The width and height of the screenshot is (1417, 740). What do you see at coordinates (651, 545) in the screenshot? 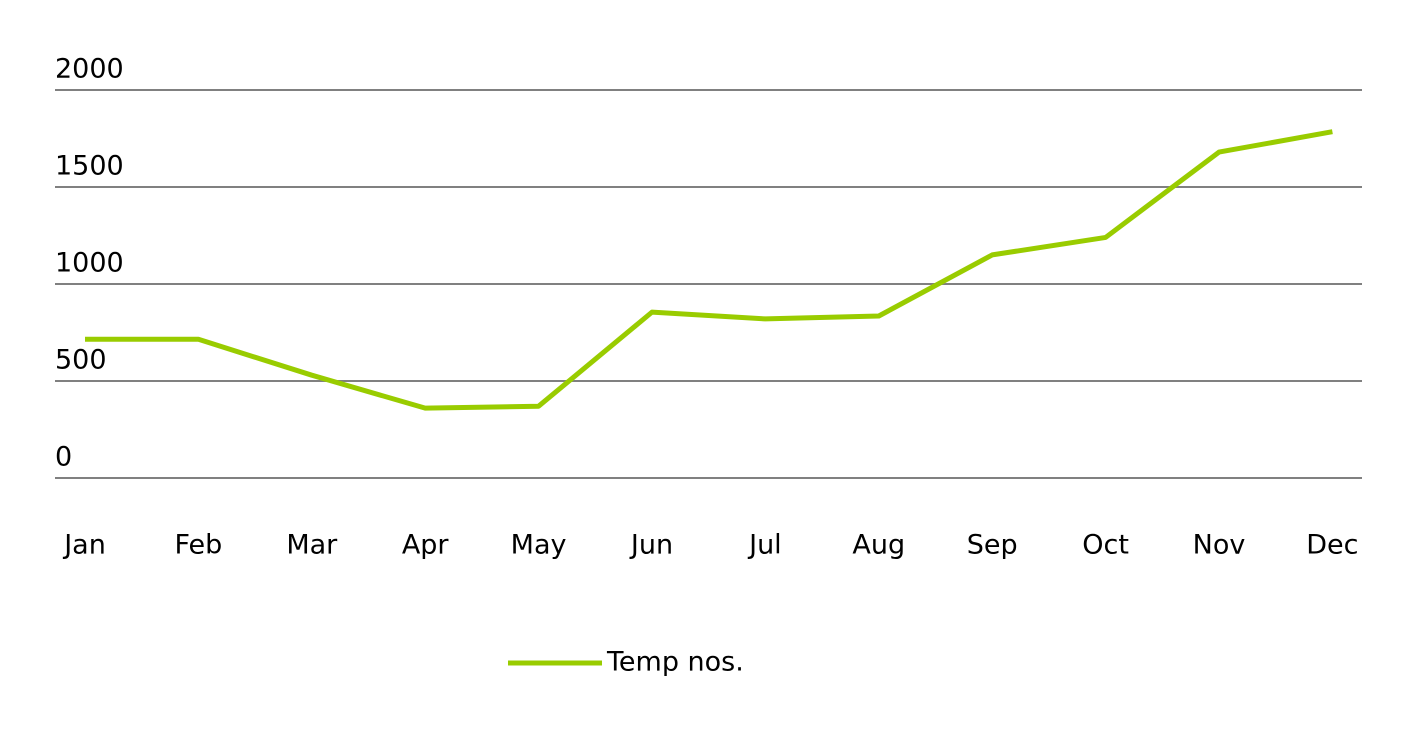
I see `x-tick-label: Jun` at bounding box center [651, 545].